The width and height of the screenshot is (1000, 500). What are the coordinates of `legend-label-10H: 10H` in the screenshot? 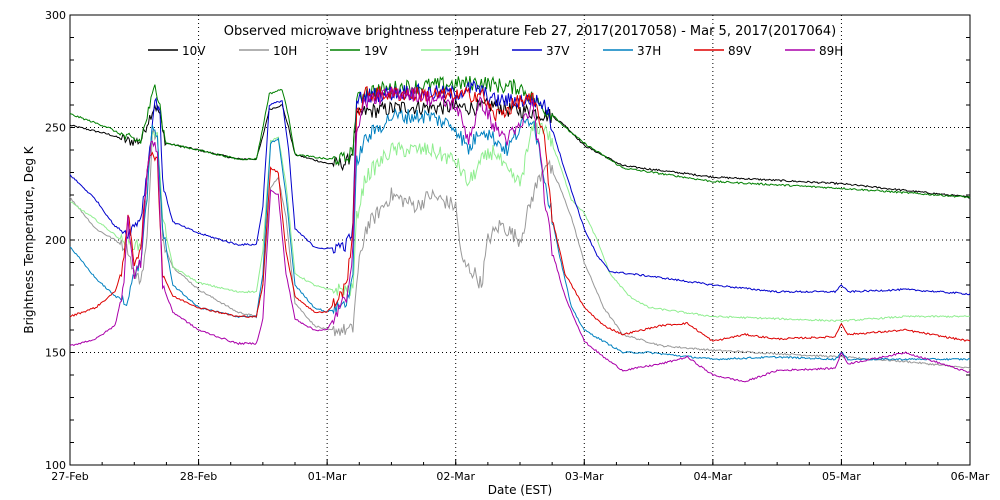 It's located at (285, 51).